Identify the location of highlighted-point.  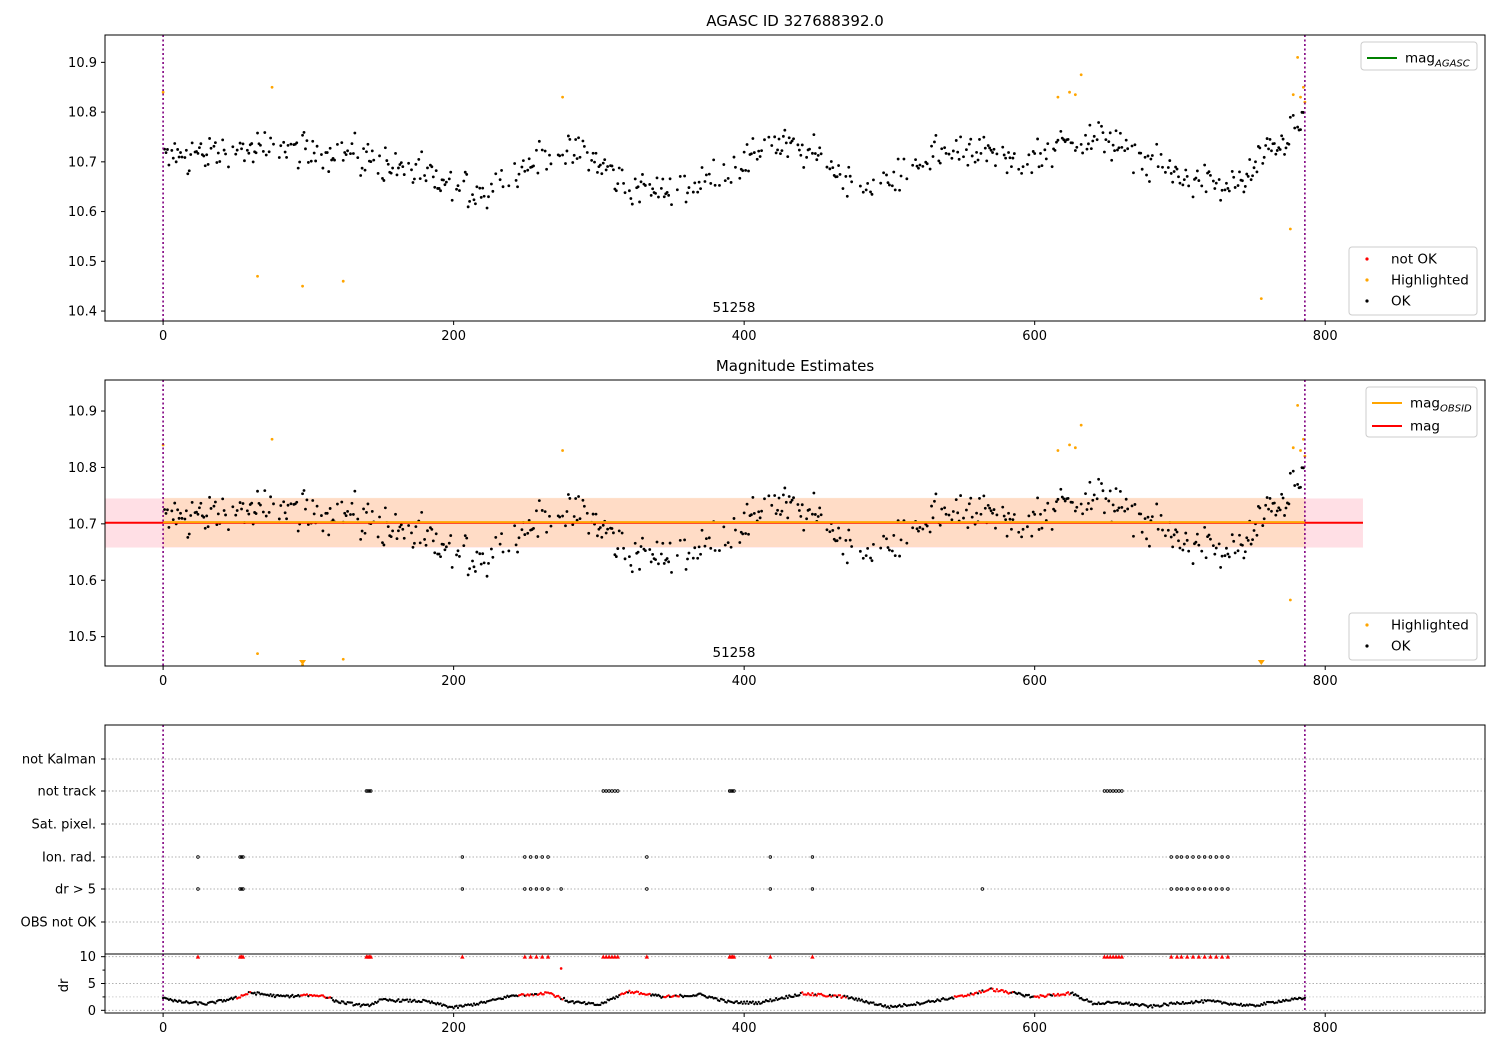
(562, 97).